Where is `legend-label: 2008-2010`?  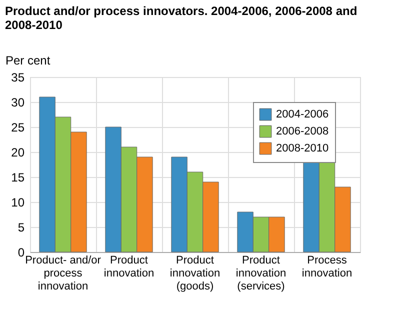
legend-label: 2008-2010 is located at coordinates (302, 148).